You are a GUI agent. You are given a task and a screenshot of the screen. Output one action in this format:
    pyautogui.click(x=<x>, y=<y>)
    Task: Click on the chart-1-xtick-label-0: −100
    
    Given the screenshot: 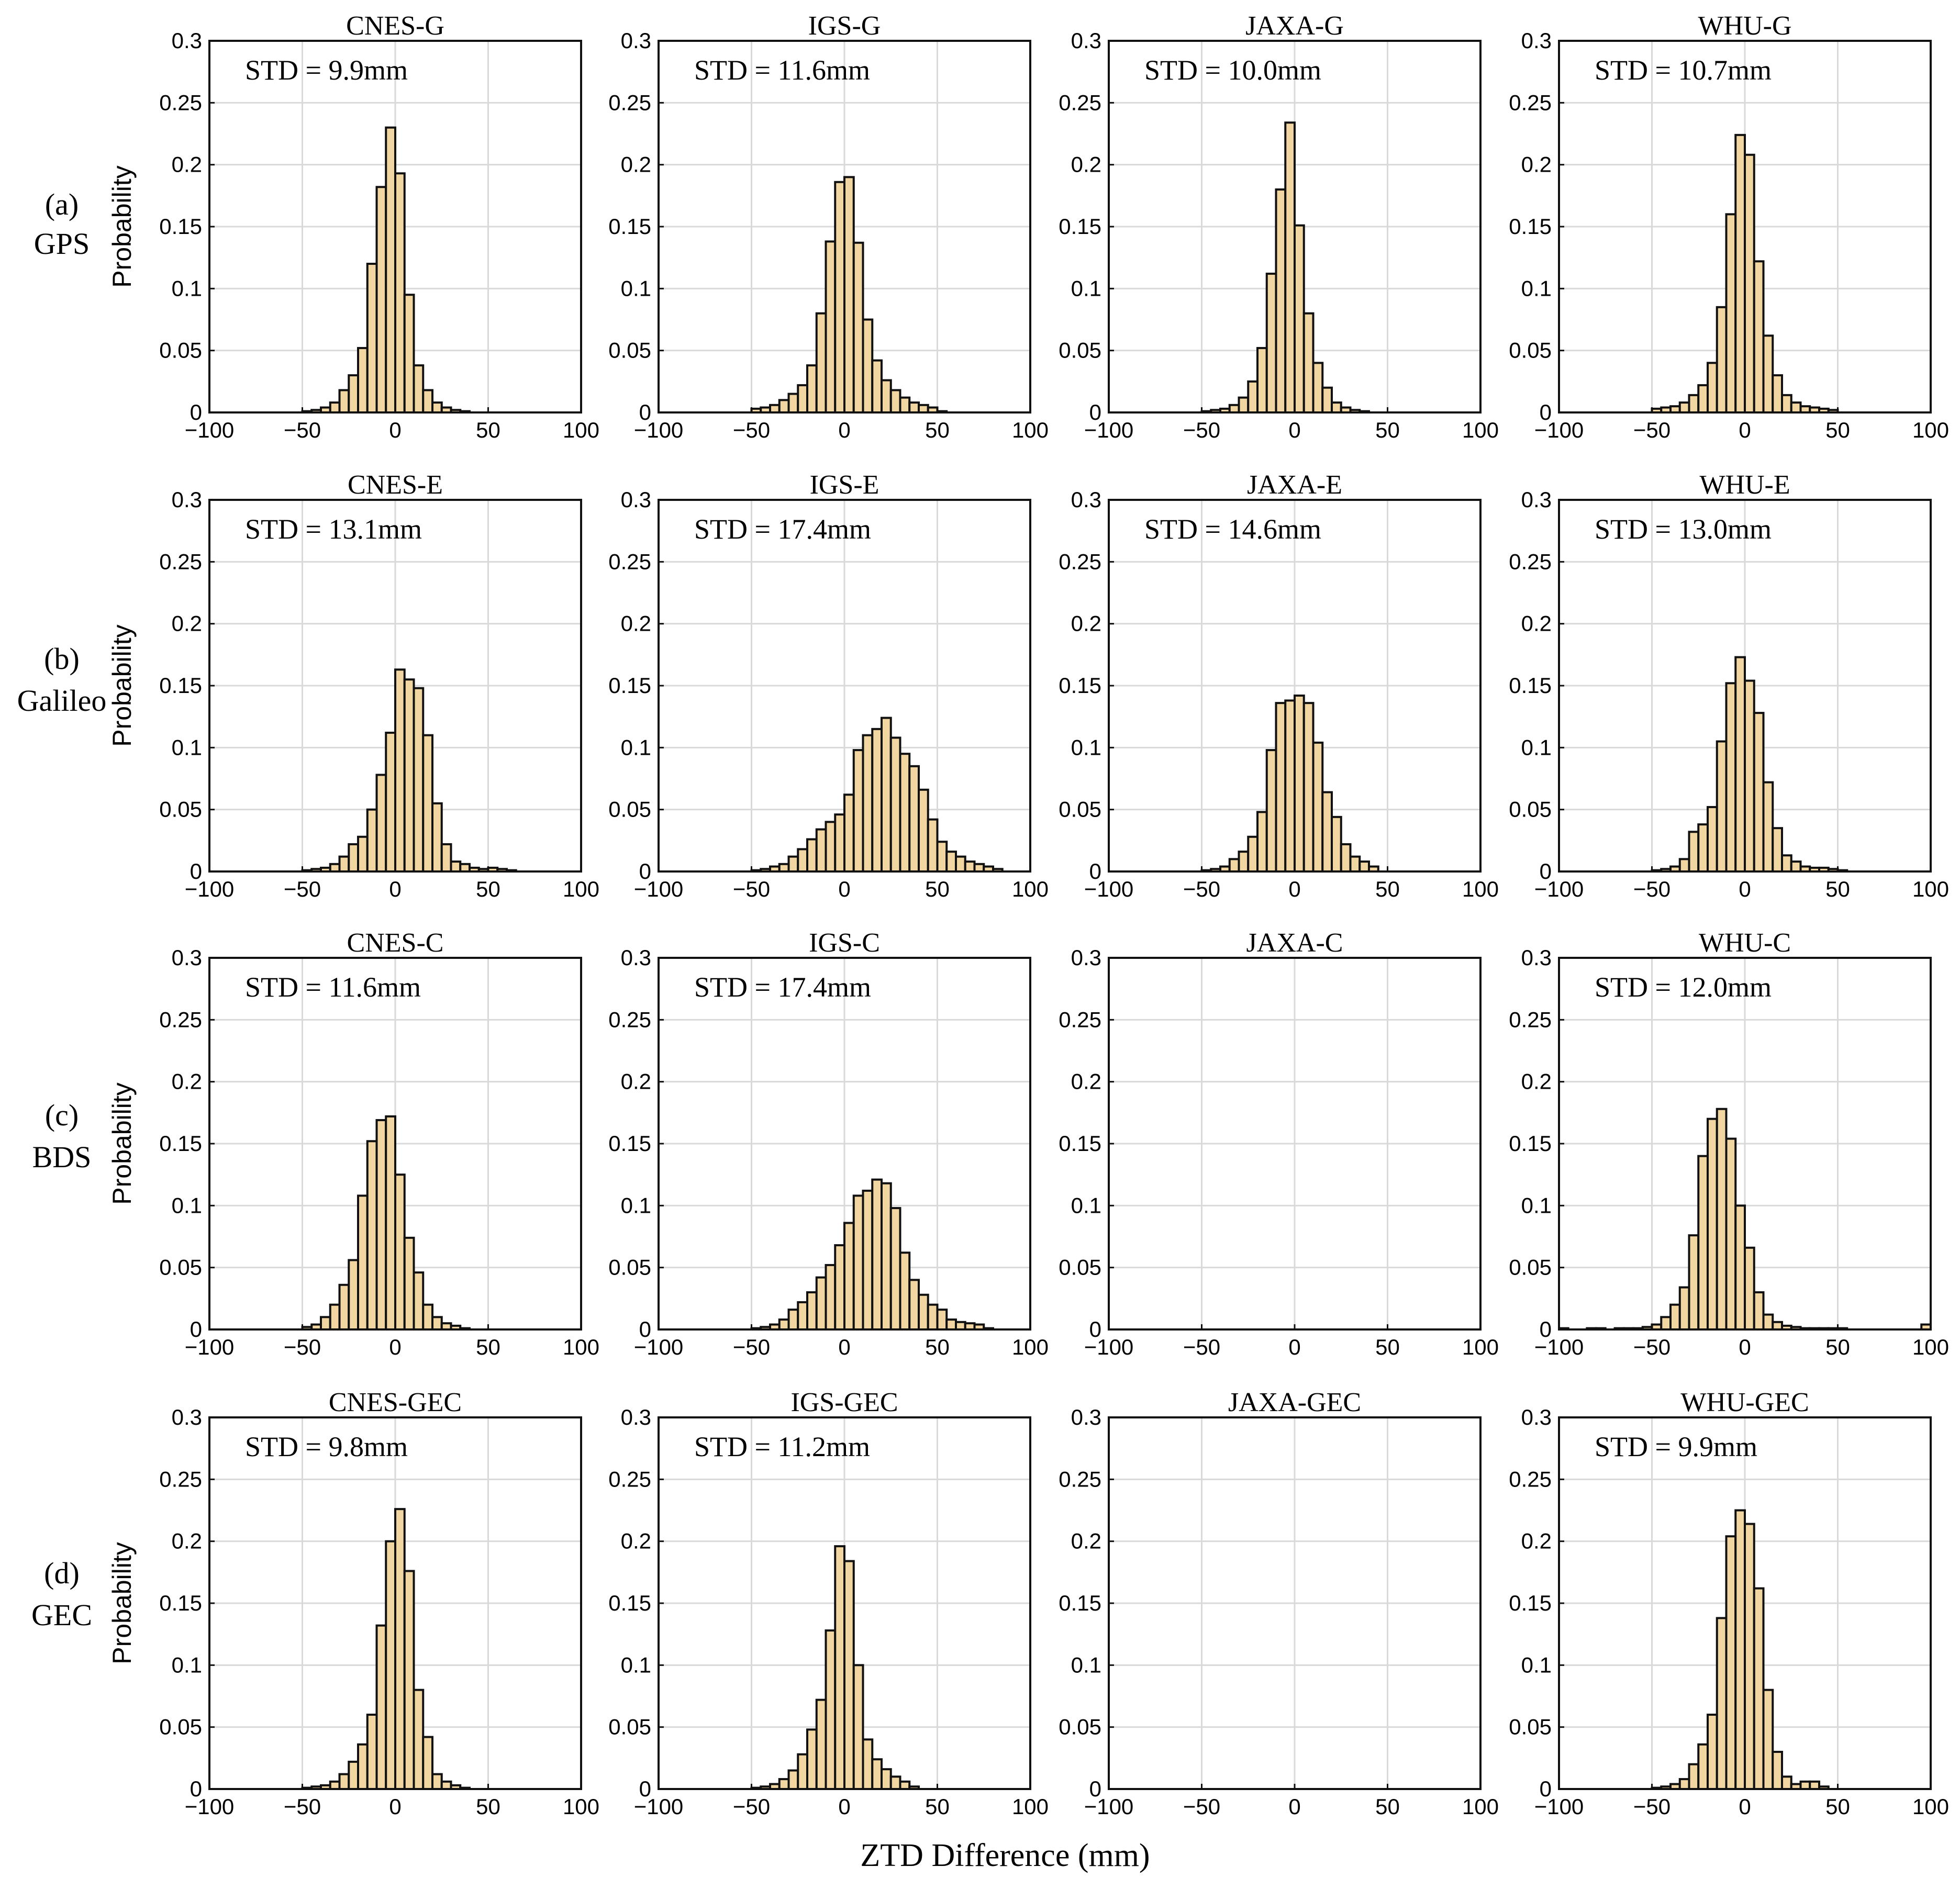 What is the action you would take?
    pyautogui.click(x=659, y=430)
    